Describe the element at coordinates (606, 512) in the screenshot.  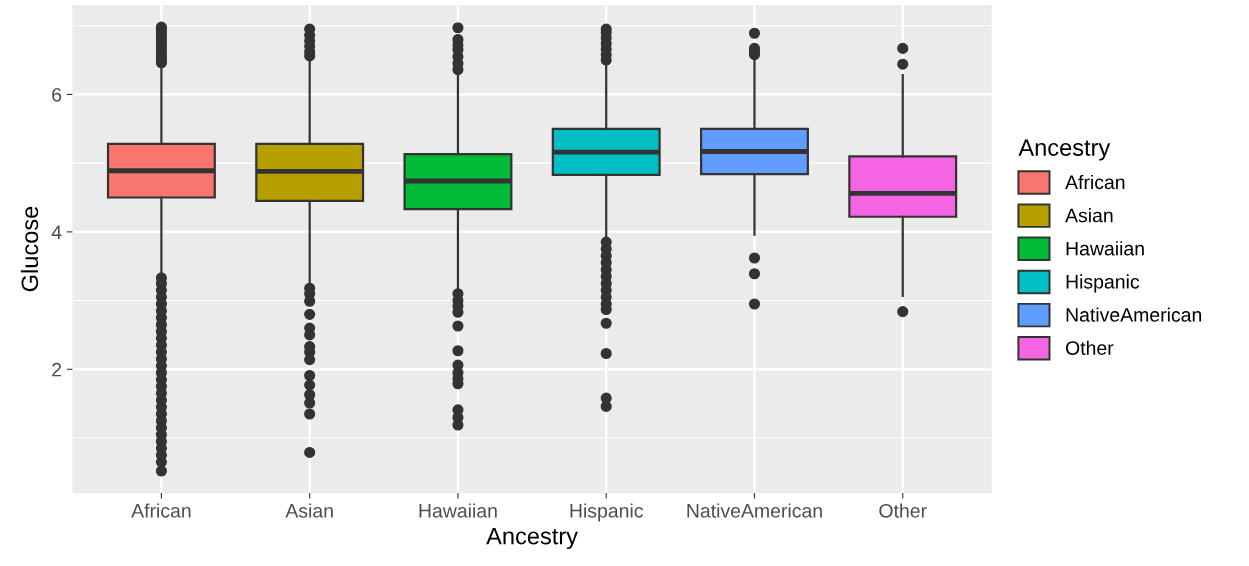
I see `x-tick-label: Hispanic` at that location.